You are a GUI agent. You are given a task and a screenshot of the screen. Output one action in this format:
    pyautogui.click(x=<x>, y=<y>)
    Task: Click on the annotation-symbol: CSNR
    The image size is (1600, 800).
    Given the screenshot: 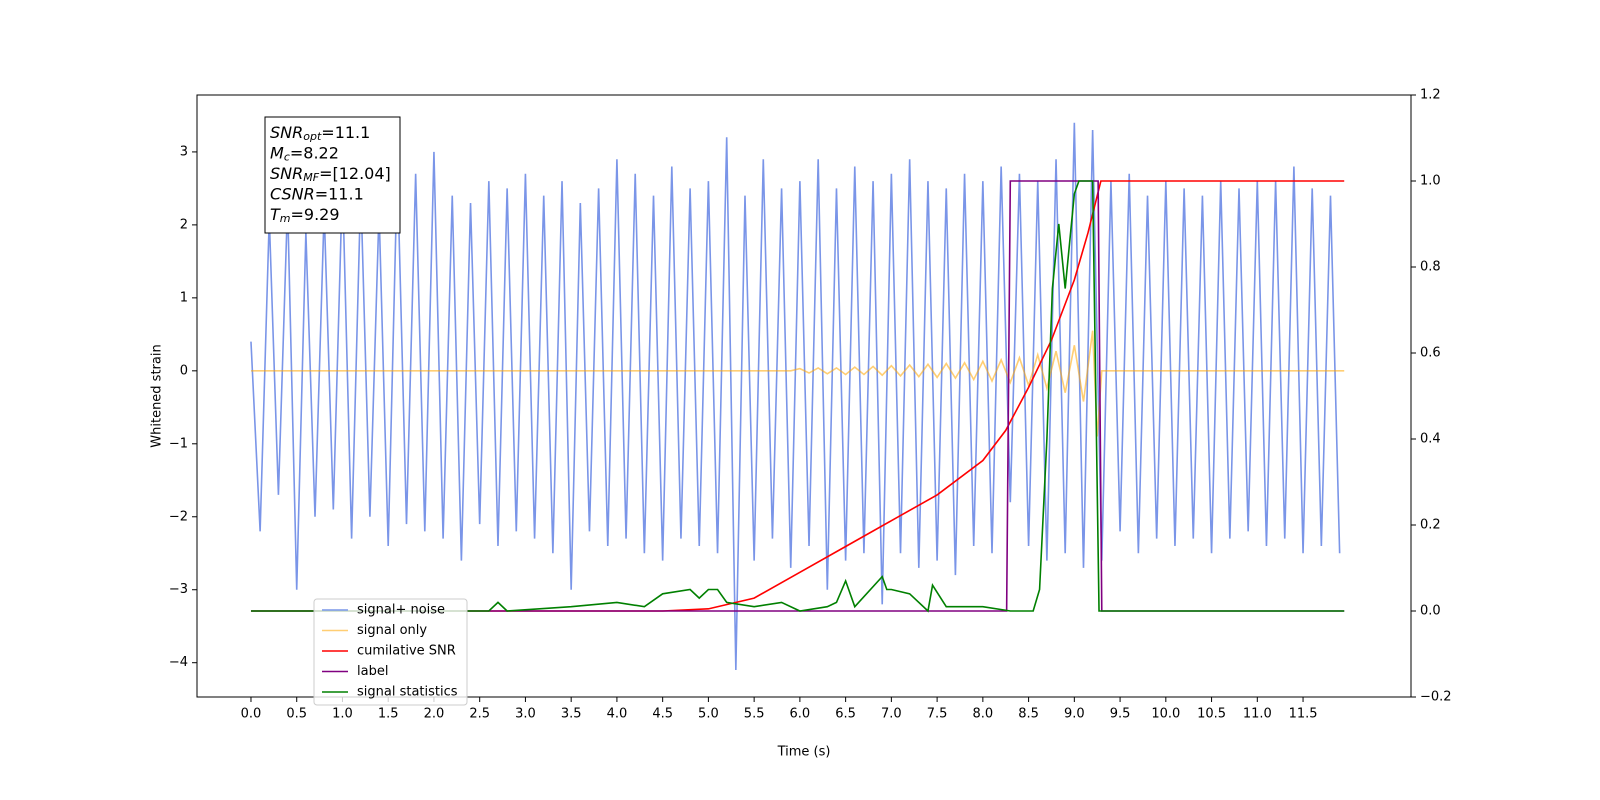 What is the action you would take?
    pyautogui.click(x=292, y=193)
    